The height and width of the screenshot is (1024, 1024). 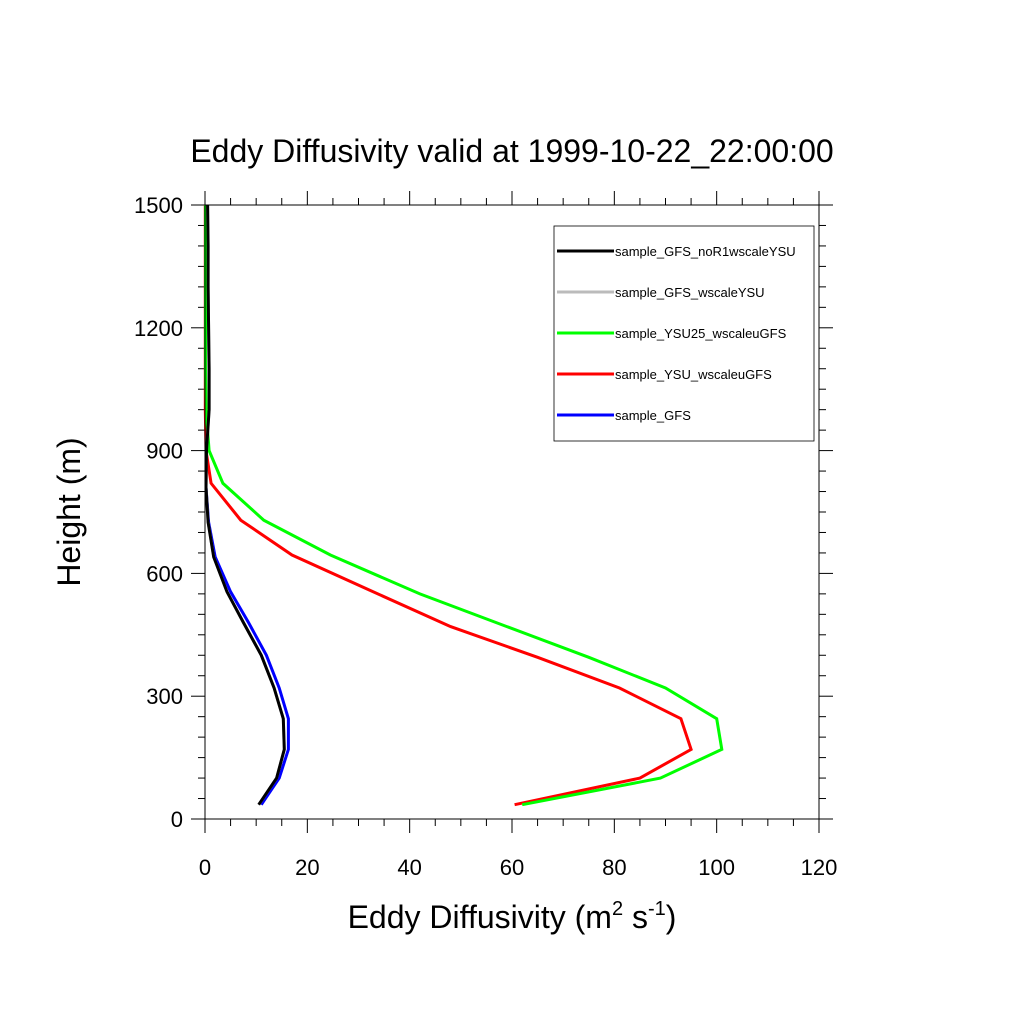 I want to click on x-tick-label: 20, so click(x=307, y=867).